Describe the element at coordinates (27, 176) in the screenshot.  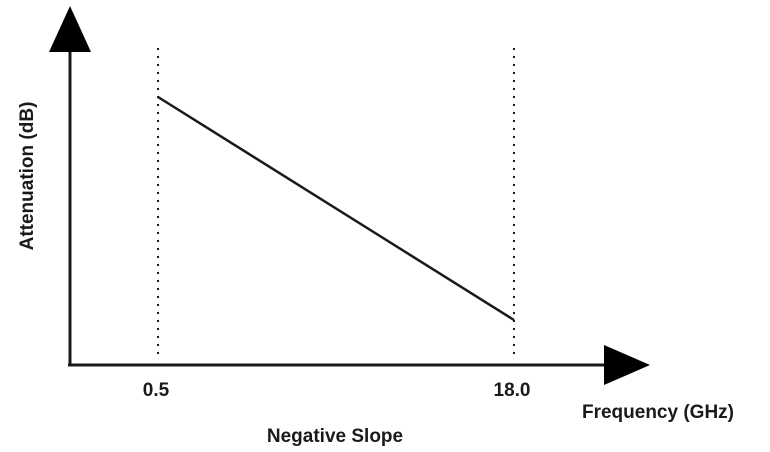
I see `y-axis-label: Attenuation (dB)` at that location.